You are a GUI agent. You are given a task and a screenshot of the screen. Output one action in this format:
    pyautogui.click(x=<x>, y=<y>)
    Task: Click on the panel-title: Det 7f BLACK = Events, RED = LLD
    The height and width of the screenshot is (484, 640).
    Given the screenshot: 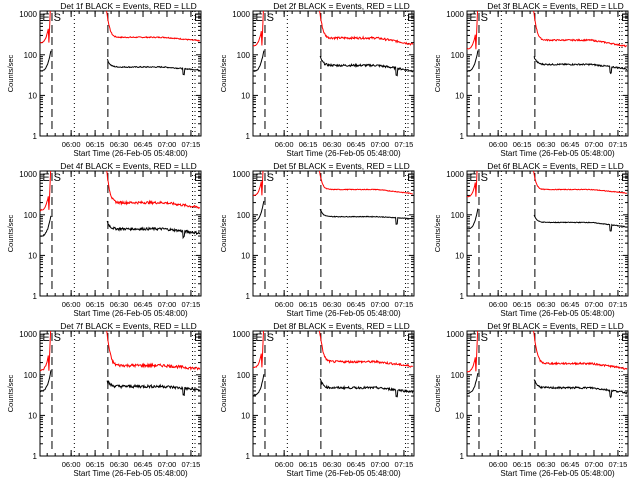 What is the action you would take?
    pyautogui.click(x=128, y=326)
    